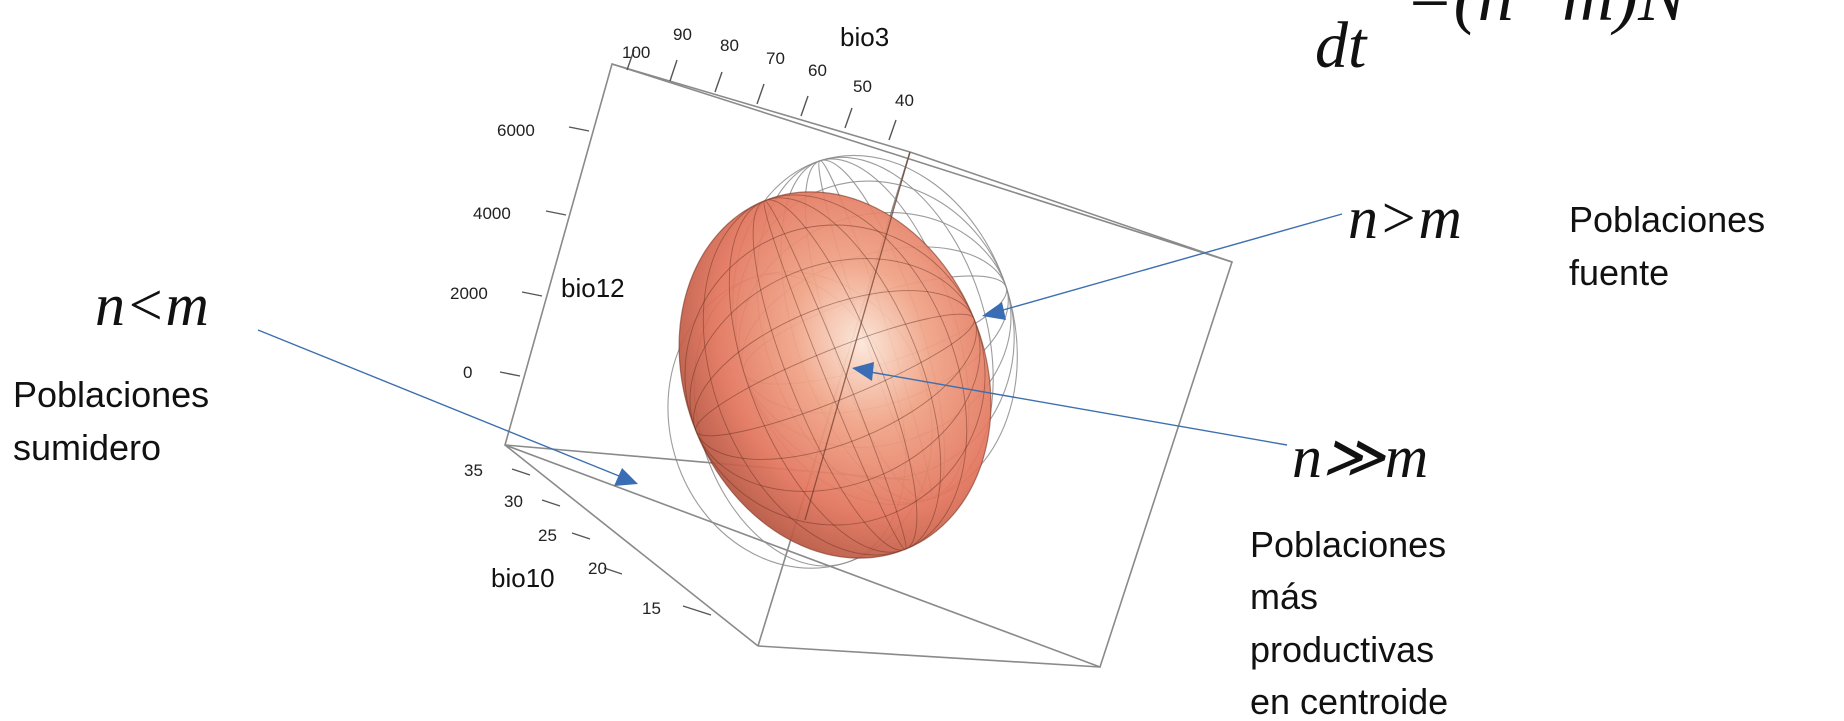 The height and width of the screenshot is (721, 1844). What do you see at coordinates (587, 539) in the screenshot?
I see `bio10-axis: 35 30 25 20 15 bio10` at bounding box center [587, 539].